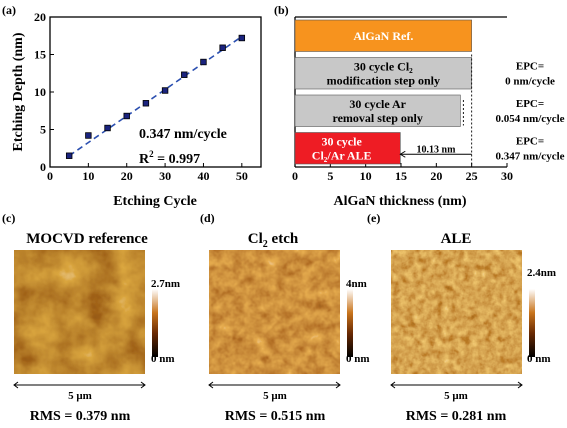 Image resolution: width=567 pixels, height=428 pixels. Describe the element at coordinates (79, 385) in the screenshot. I see `scalebar-arrows-c` at that location.